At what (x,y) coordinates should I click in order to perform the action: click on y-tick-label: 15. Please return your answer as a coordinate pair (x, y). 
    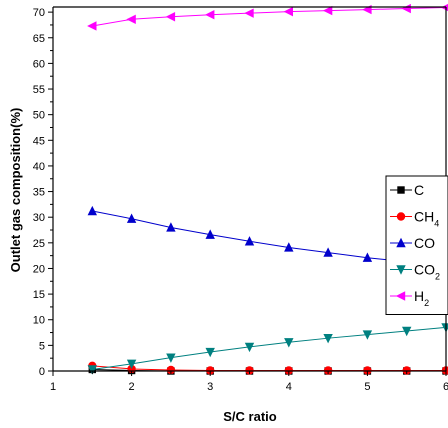
    Looking at the image, I should click on (39, 295).